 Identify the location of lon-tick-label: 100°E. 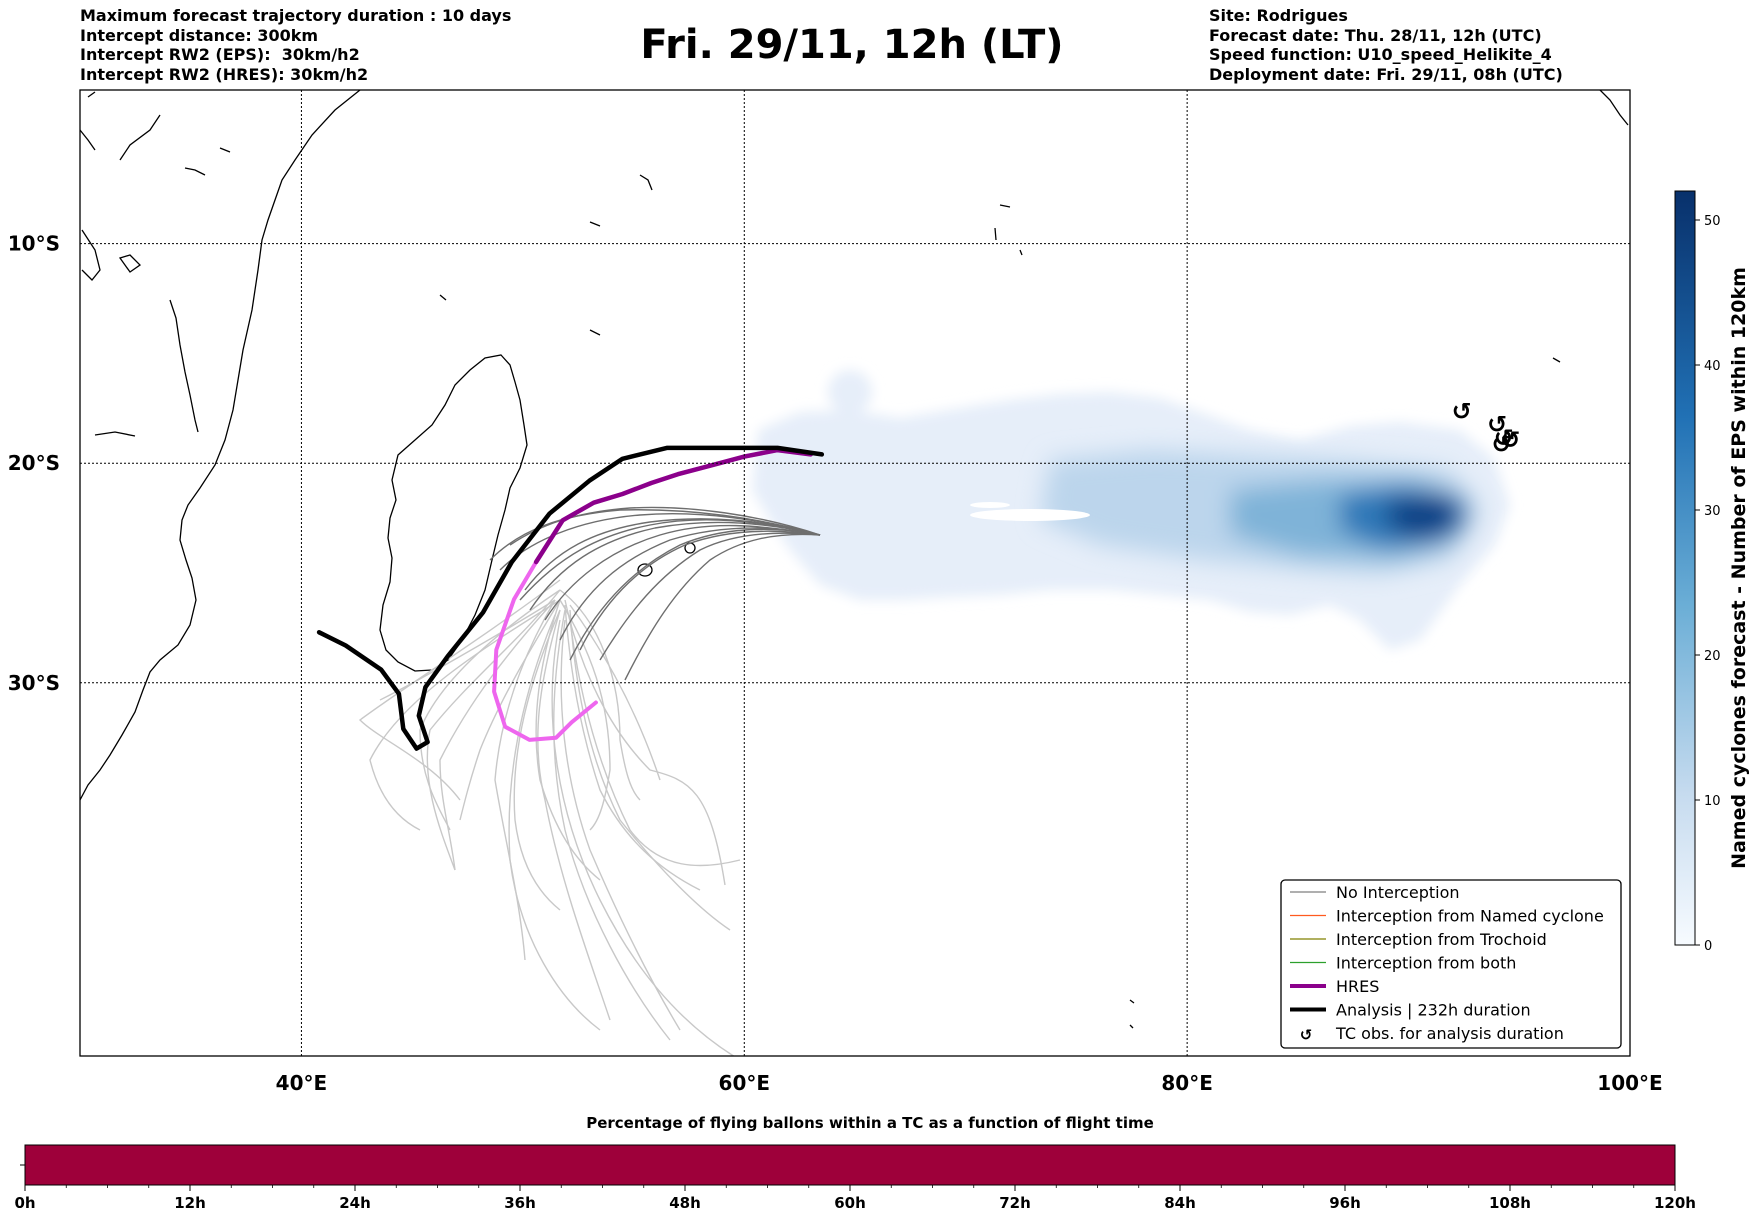
(1629, 1083).